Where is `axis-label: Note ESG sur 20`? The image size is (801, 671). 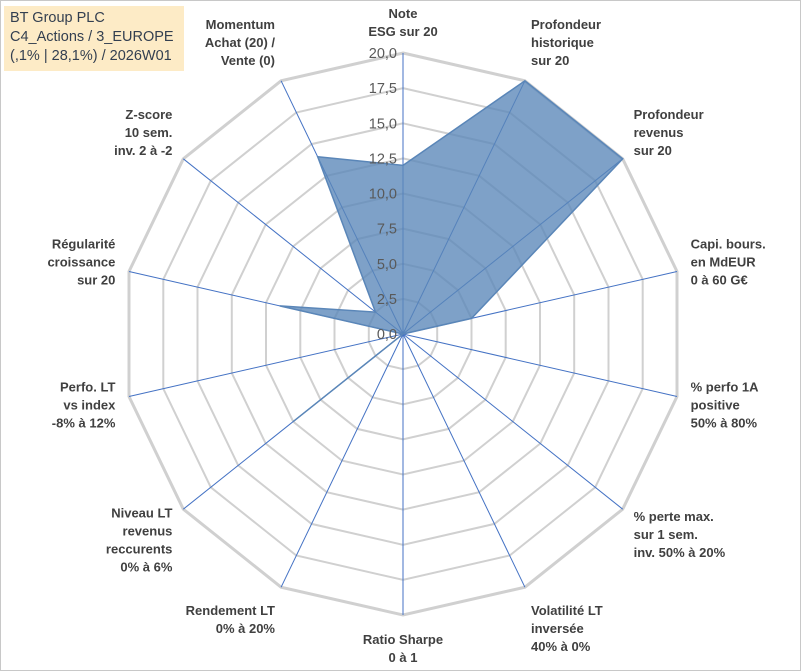
axis-label: Note ESG sur 20 is located at coordinates (402, 22).